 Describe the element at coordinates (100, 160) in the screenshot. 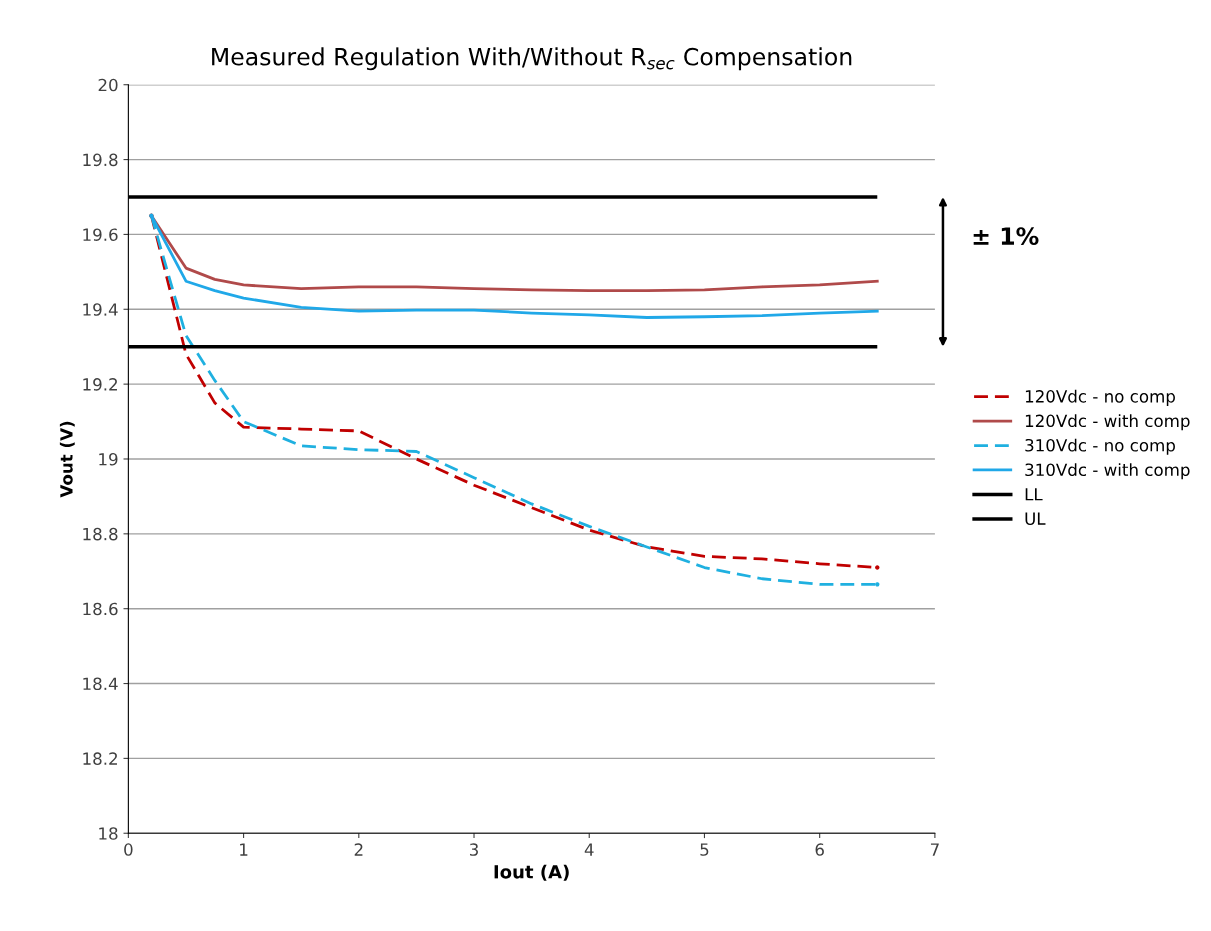

I see `y-tick-label: 19.8` at that location.